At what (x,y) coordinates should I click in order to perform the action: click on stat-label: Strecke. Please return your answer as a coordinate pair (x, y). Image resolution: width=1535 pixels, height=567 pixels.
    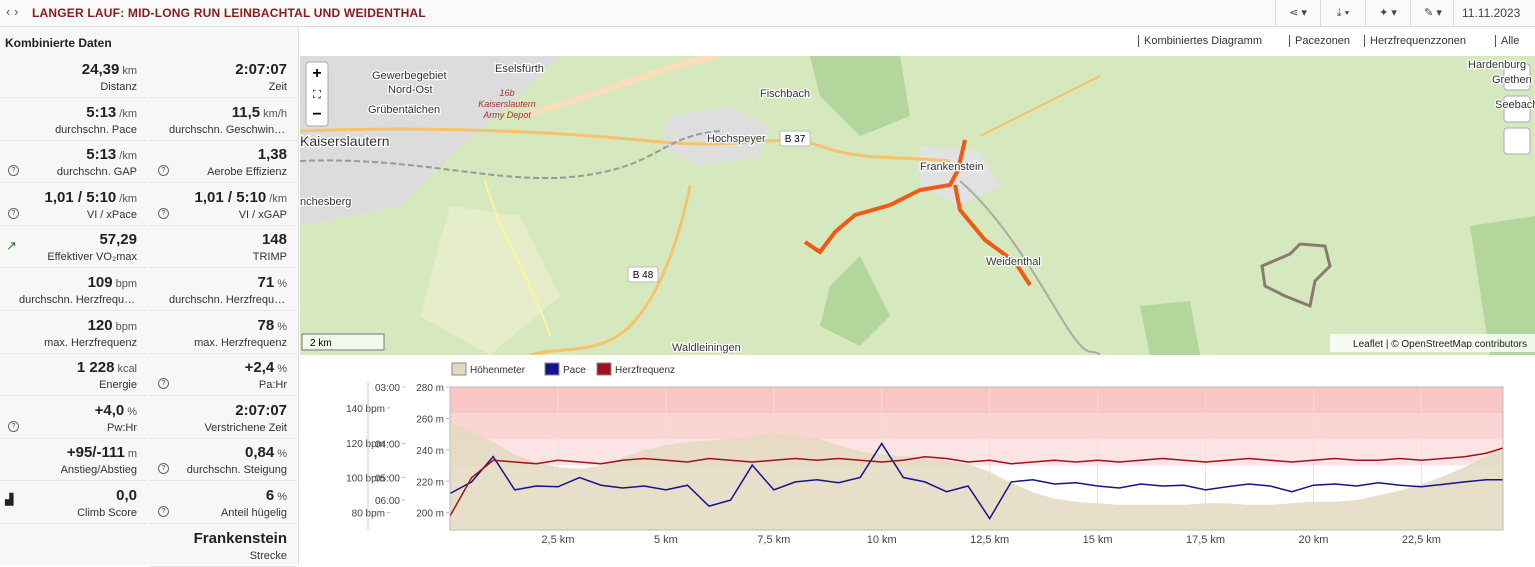
    Looking at the image, I should click on (268, 555).